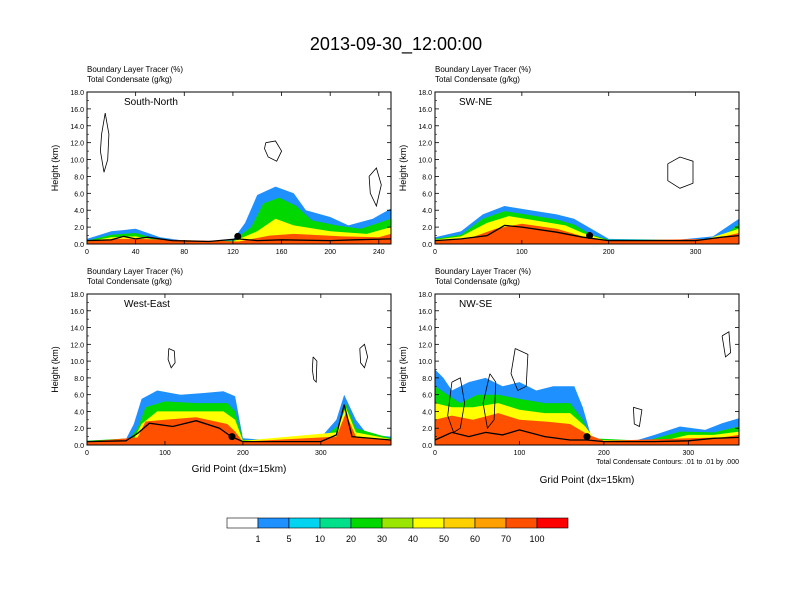 The height and width of the screenshot is (612, 792). Describe the element at coordinates (233, 252) in the screenshot. I see `xtick-label: 120` at that location.